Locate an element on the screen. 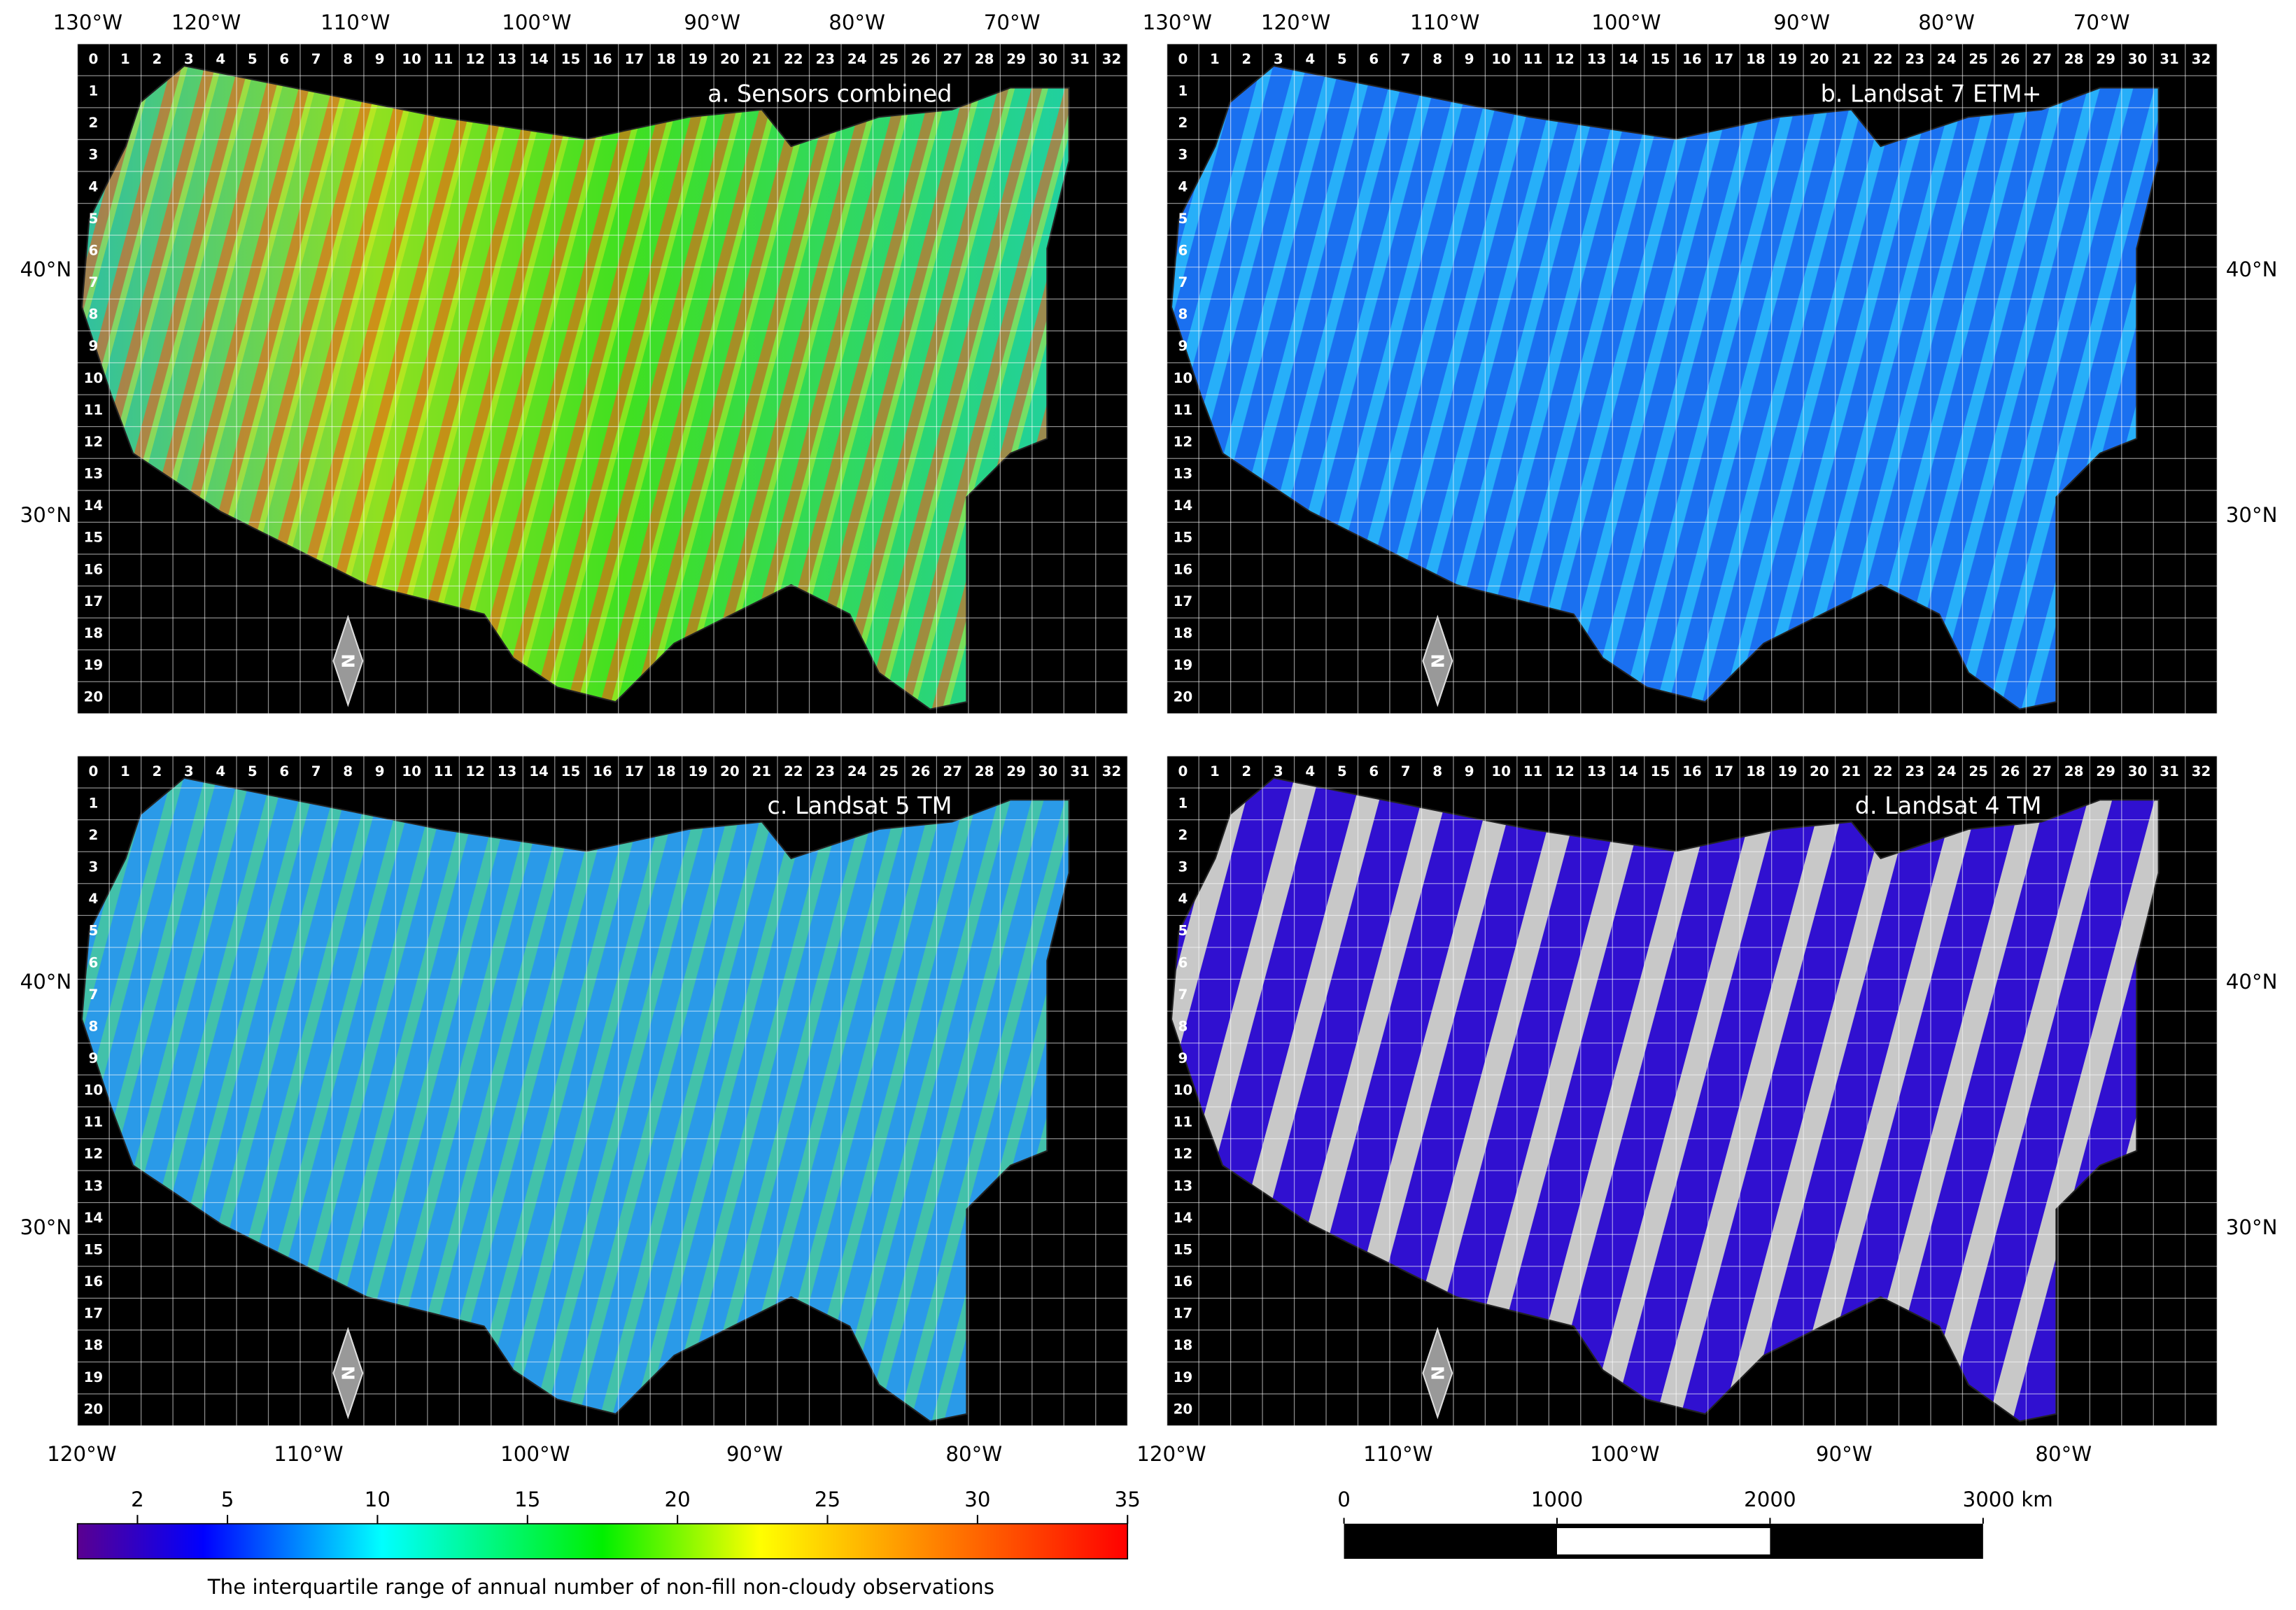 Image resolution: width=2296 pixels, height=1610 pixels. north-arrow-shape is located at coordinates (348, 1373).